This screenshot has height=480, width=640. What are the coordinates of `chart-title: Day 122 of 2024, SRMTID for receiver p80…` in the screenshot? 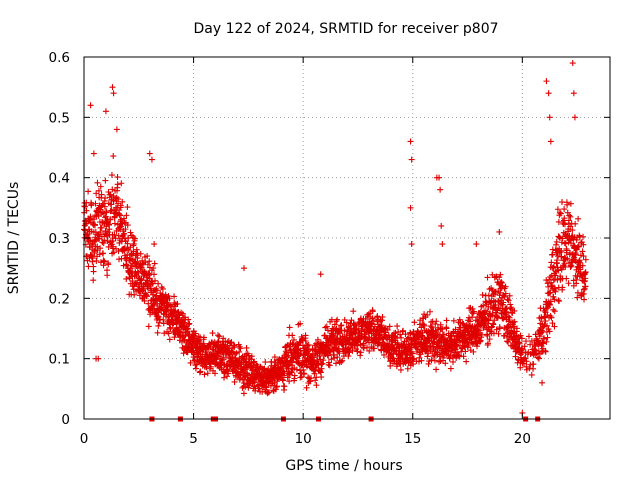 It's located at (345, 29).